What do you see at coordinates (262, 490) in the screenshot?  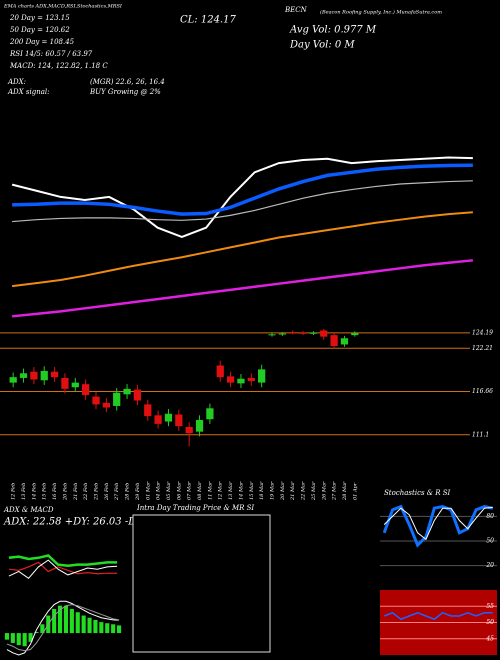 I see `x-tick-label: 18 Mar` at bounding box center [262, 490].